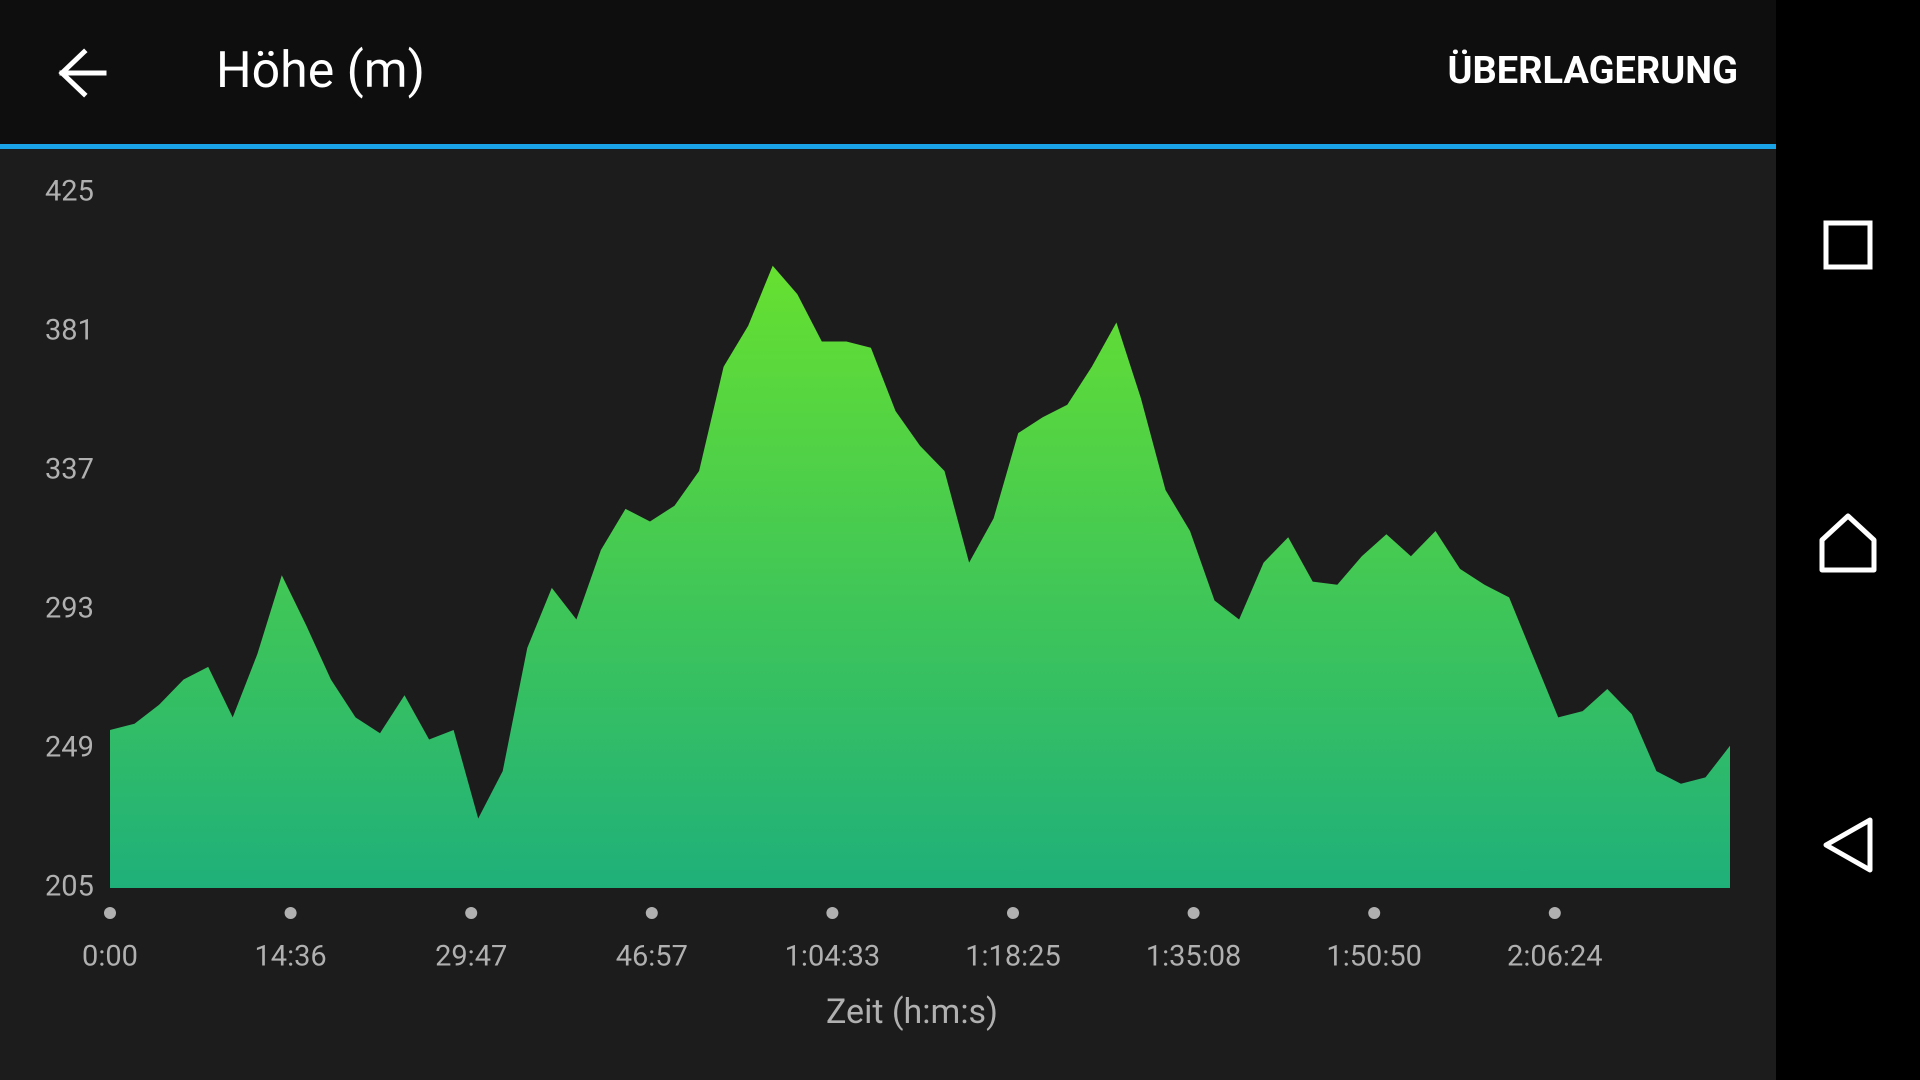  Describe the element at coordinates (69, 609) in the screenshot. I see `y-tick-label: 293` at that location.